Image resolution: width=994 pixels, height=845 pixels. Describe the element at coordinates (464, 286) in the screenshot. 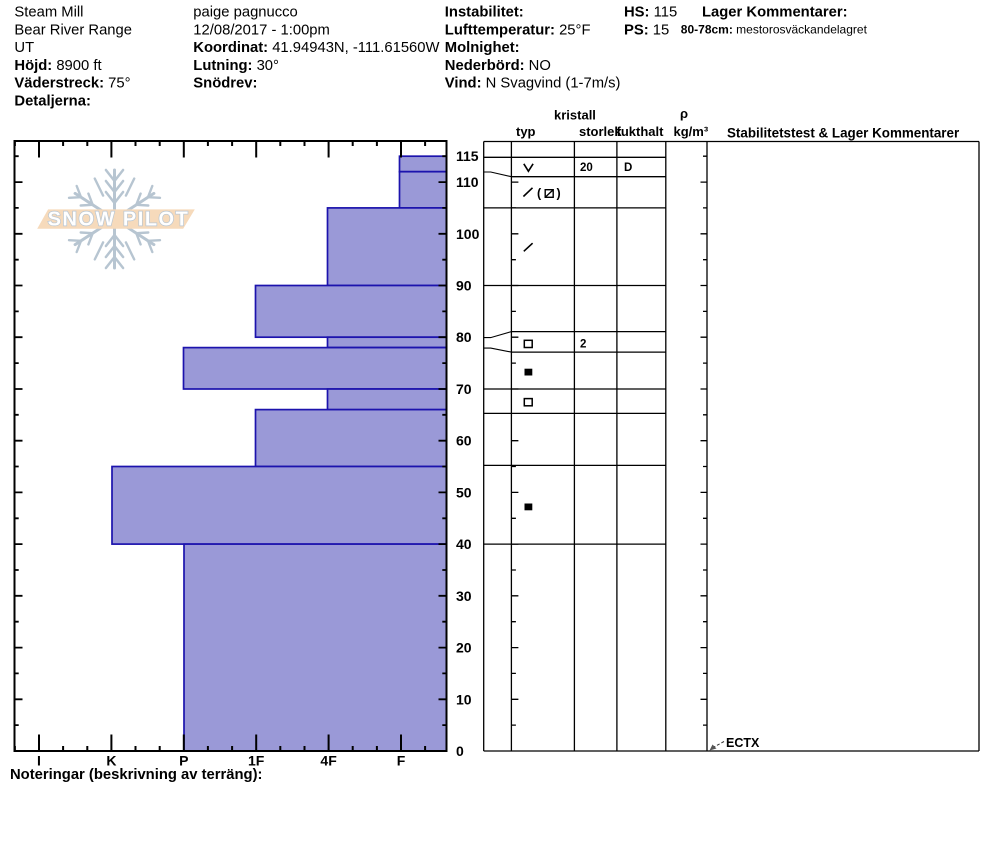

I see `svg-text: 90` at that location.